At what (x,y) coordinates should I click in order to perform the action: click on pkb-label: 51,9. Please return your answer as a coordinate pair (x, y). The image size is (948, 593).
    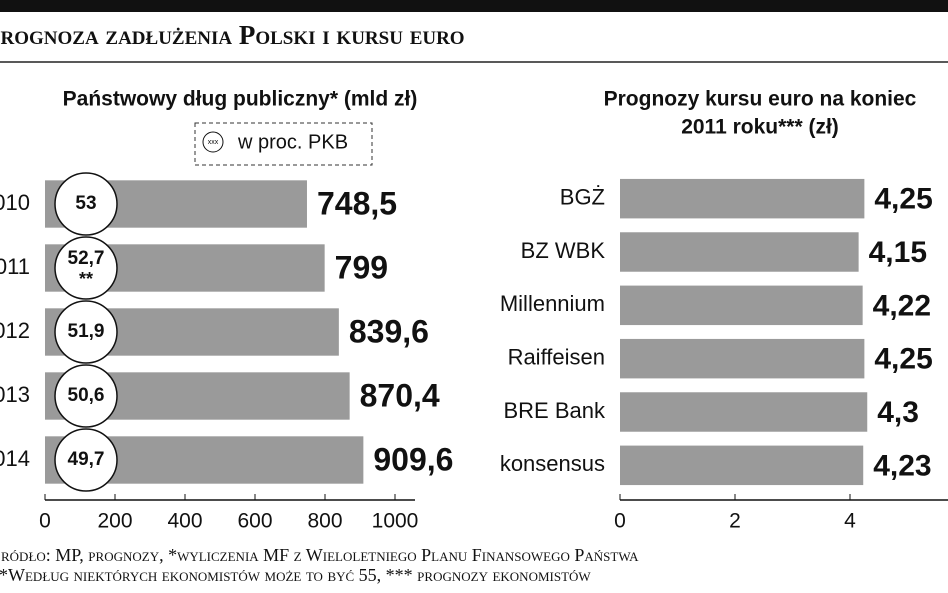
    Looking at the image, I should click on (86, 331).